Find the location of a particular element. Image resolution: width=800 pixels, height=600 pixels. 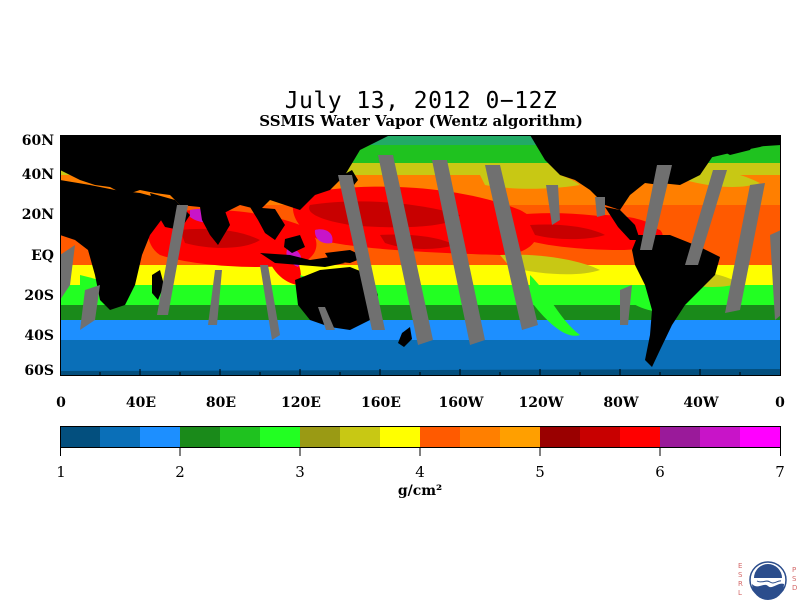

lon-label-80e: 80E is located at coordinates (221, 403).